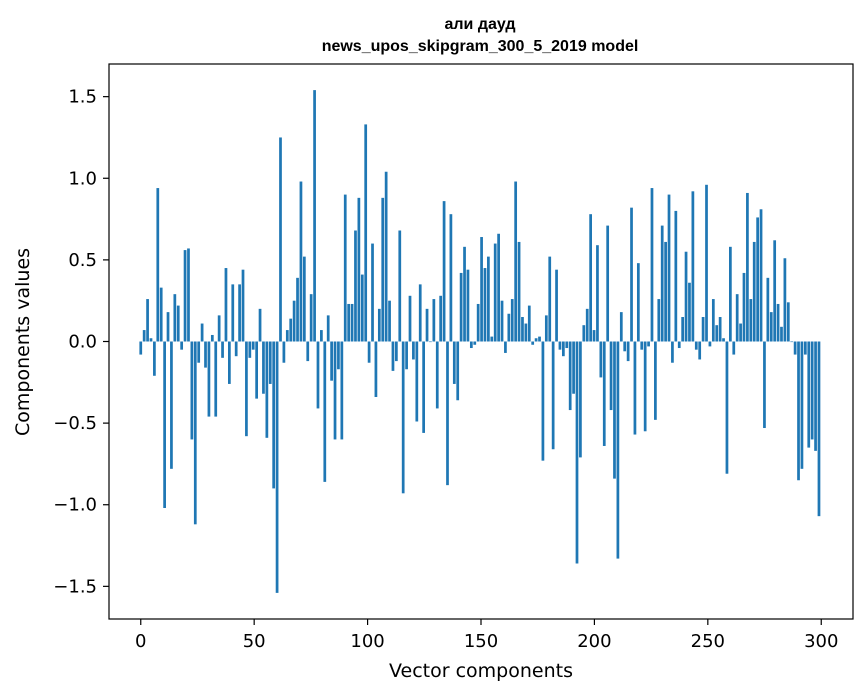 The width and height of the screenshot is (867, 696). Describe the element at coordinates (254, 641) in the screenshot. I see `x-tick-label: 50` at that location.